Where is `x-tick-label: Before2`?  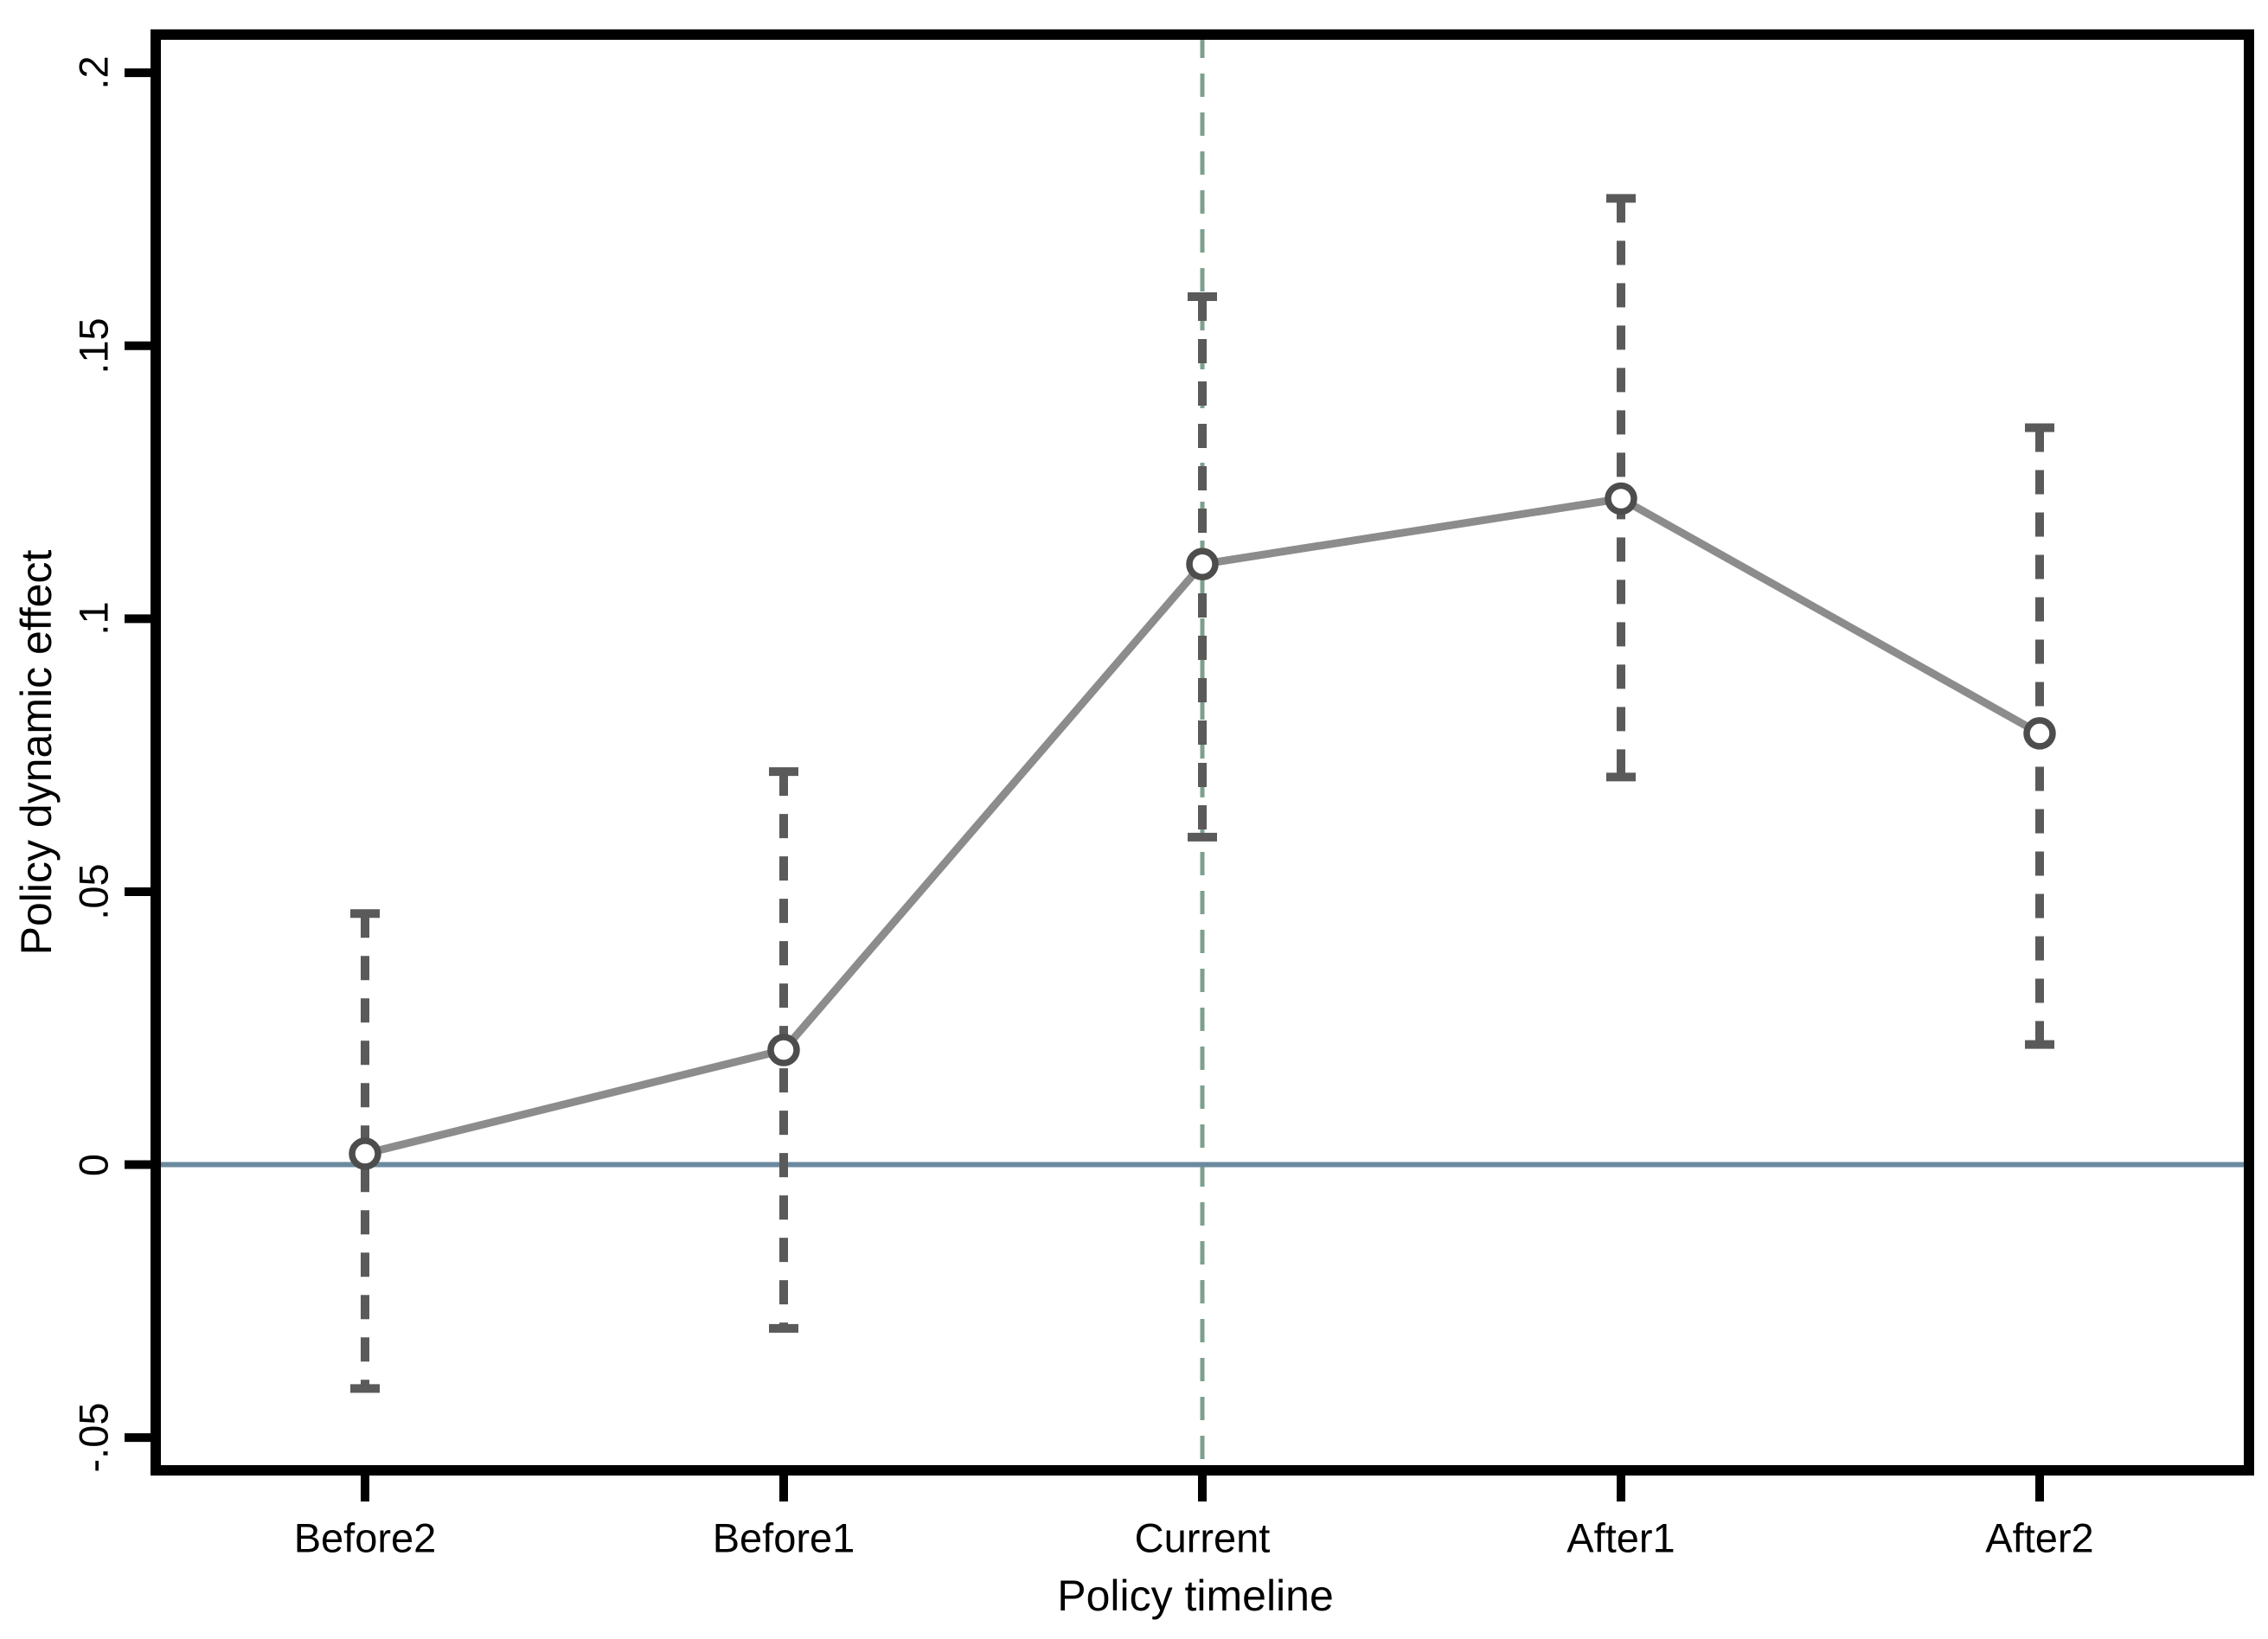
x-tick-label: Before2 is located at coordinates (365, 1538).